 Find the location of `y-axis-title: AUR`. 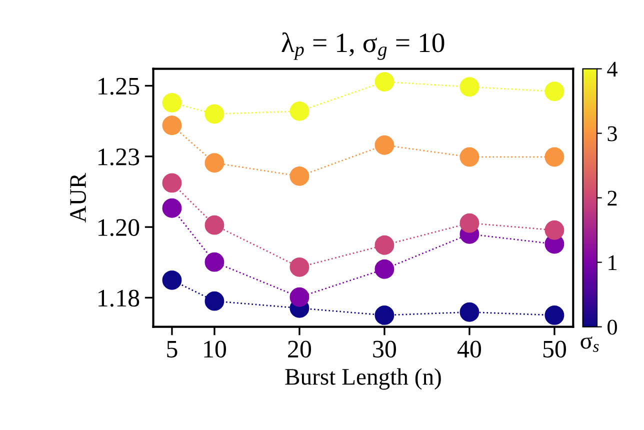

y-axis-title: AUR is located at coordinates (78, 197).